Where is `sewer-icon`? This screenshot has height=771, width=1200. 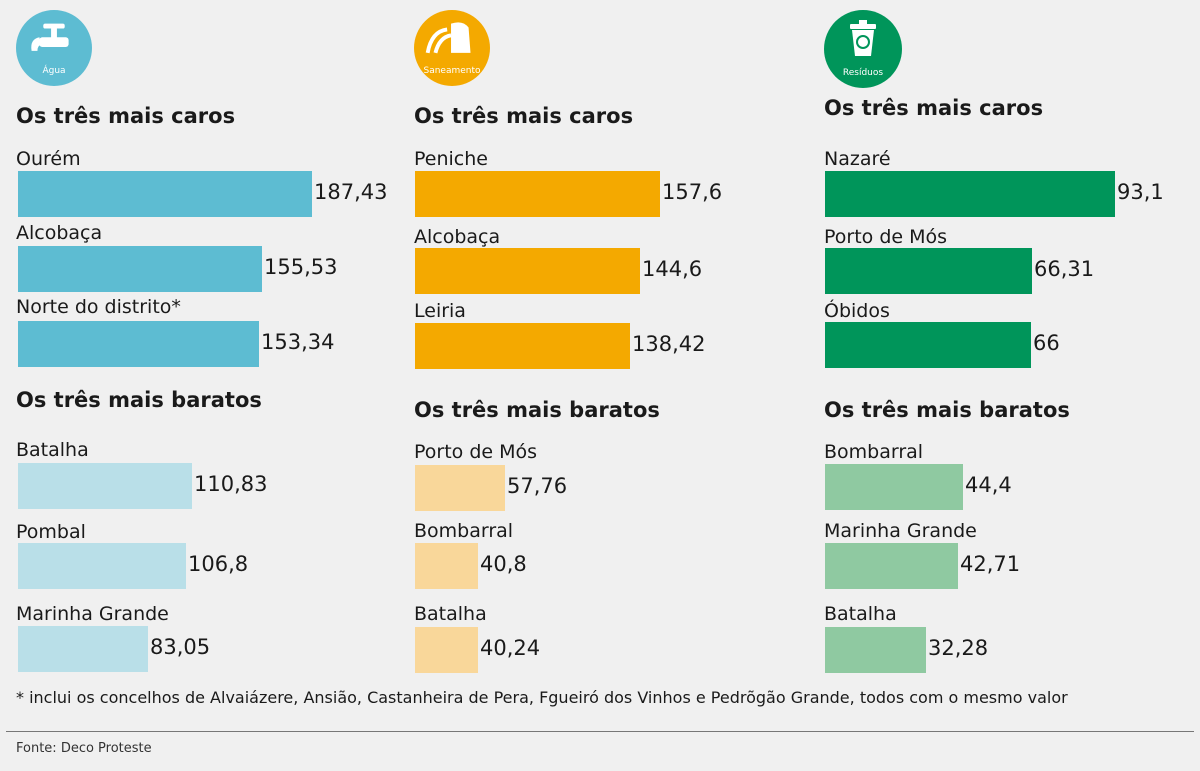
sewer-icon is located at coordinates (448, 38).